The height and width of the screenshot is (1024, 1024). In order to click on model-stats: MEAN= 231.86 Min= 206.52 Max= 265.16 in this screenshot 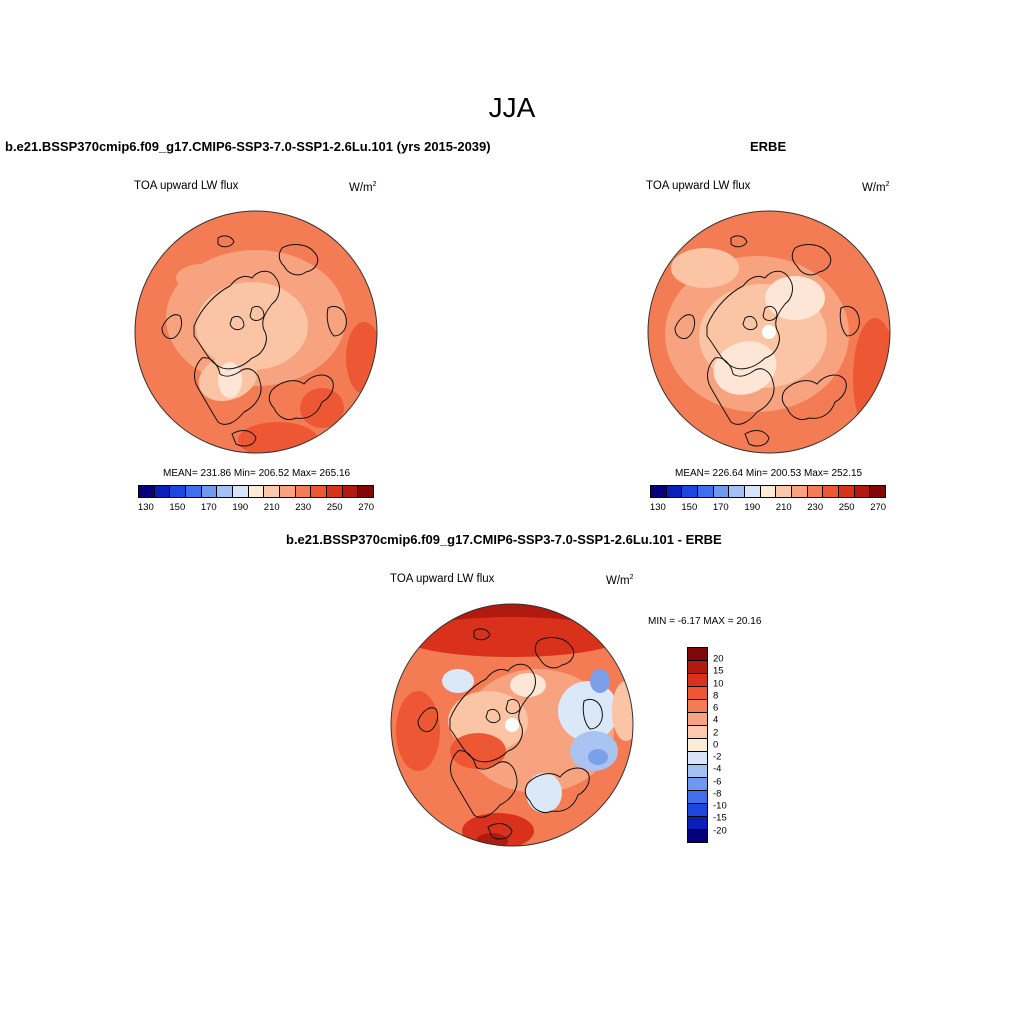, I will do `click(257, 473)`.